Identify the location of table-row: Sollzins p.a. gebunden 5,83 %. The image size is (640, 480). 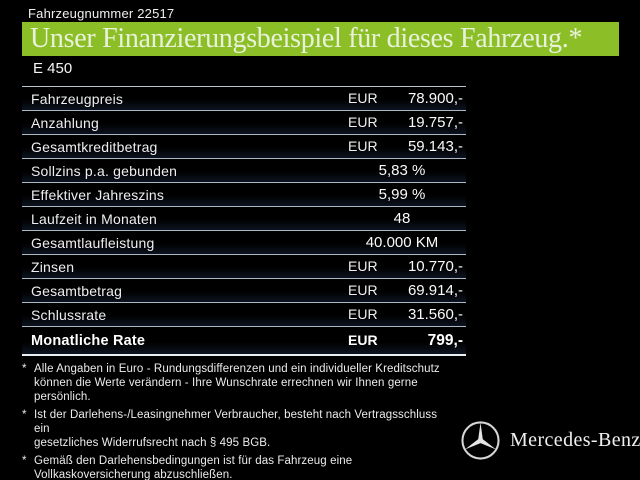
(244, 171).